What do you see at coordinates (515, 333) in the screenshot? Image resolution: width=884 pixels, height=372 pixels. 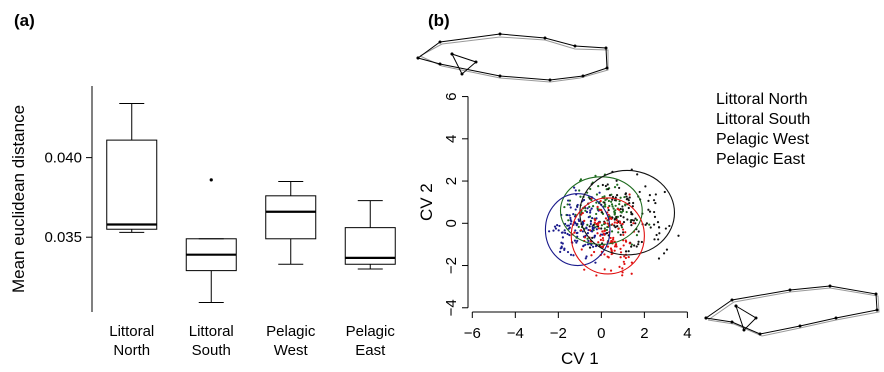 I see `x-tick-label: −4` at bounding box center [515, 333].